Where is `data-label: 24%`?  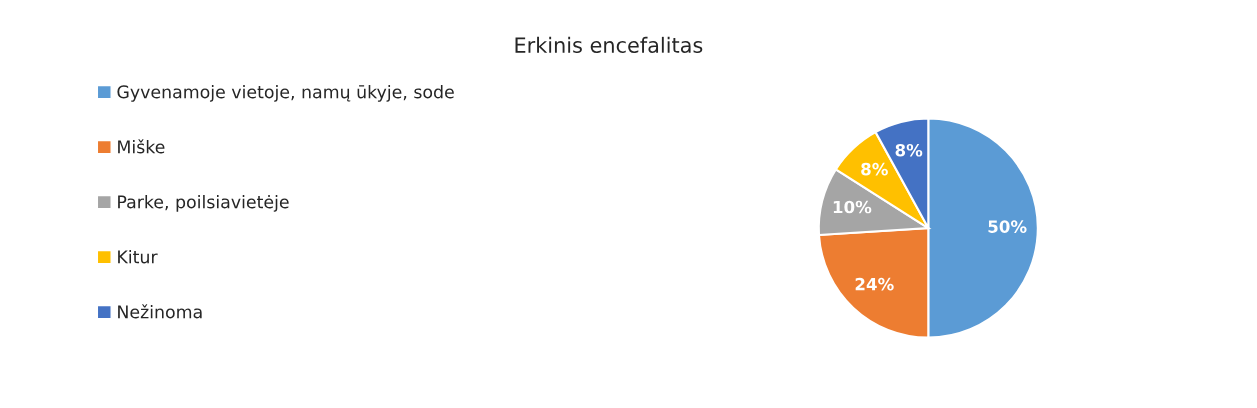
data-label: 24% is located at coordinates (874, 284).